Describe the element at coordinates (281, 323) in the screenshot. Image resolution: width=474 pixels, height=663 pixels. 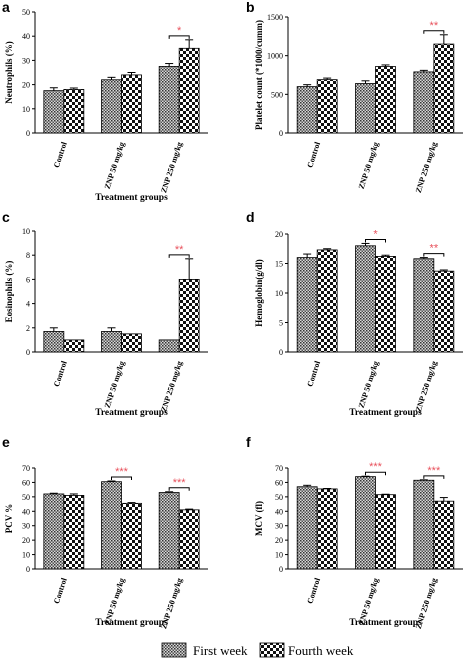
I see `y-tick-label: 5` at that location.